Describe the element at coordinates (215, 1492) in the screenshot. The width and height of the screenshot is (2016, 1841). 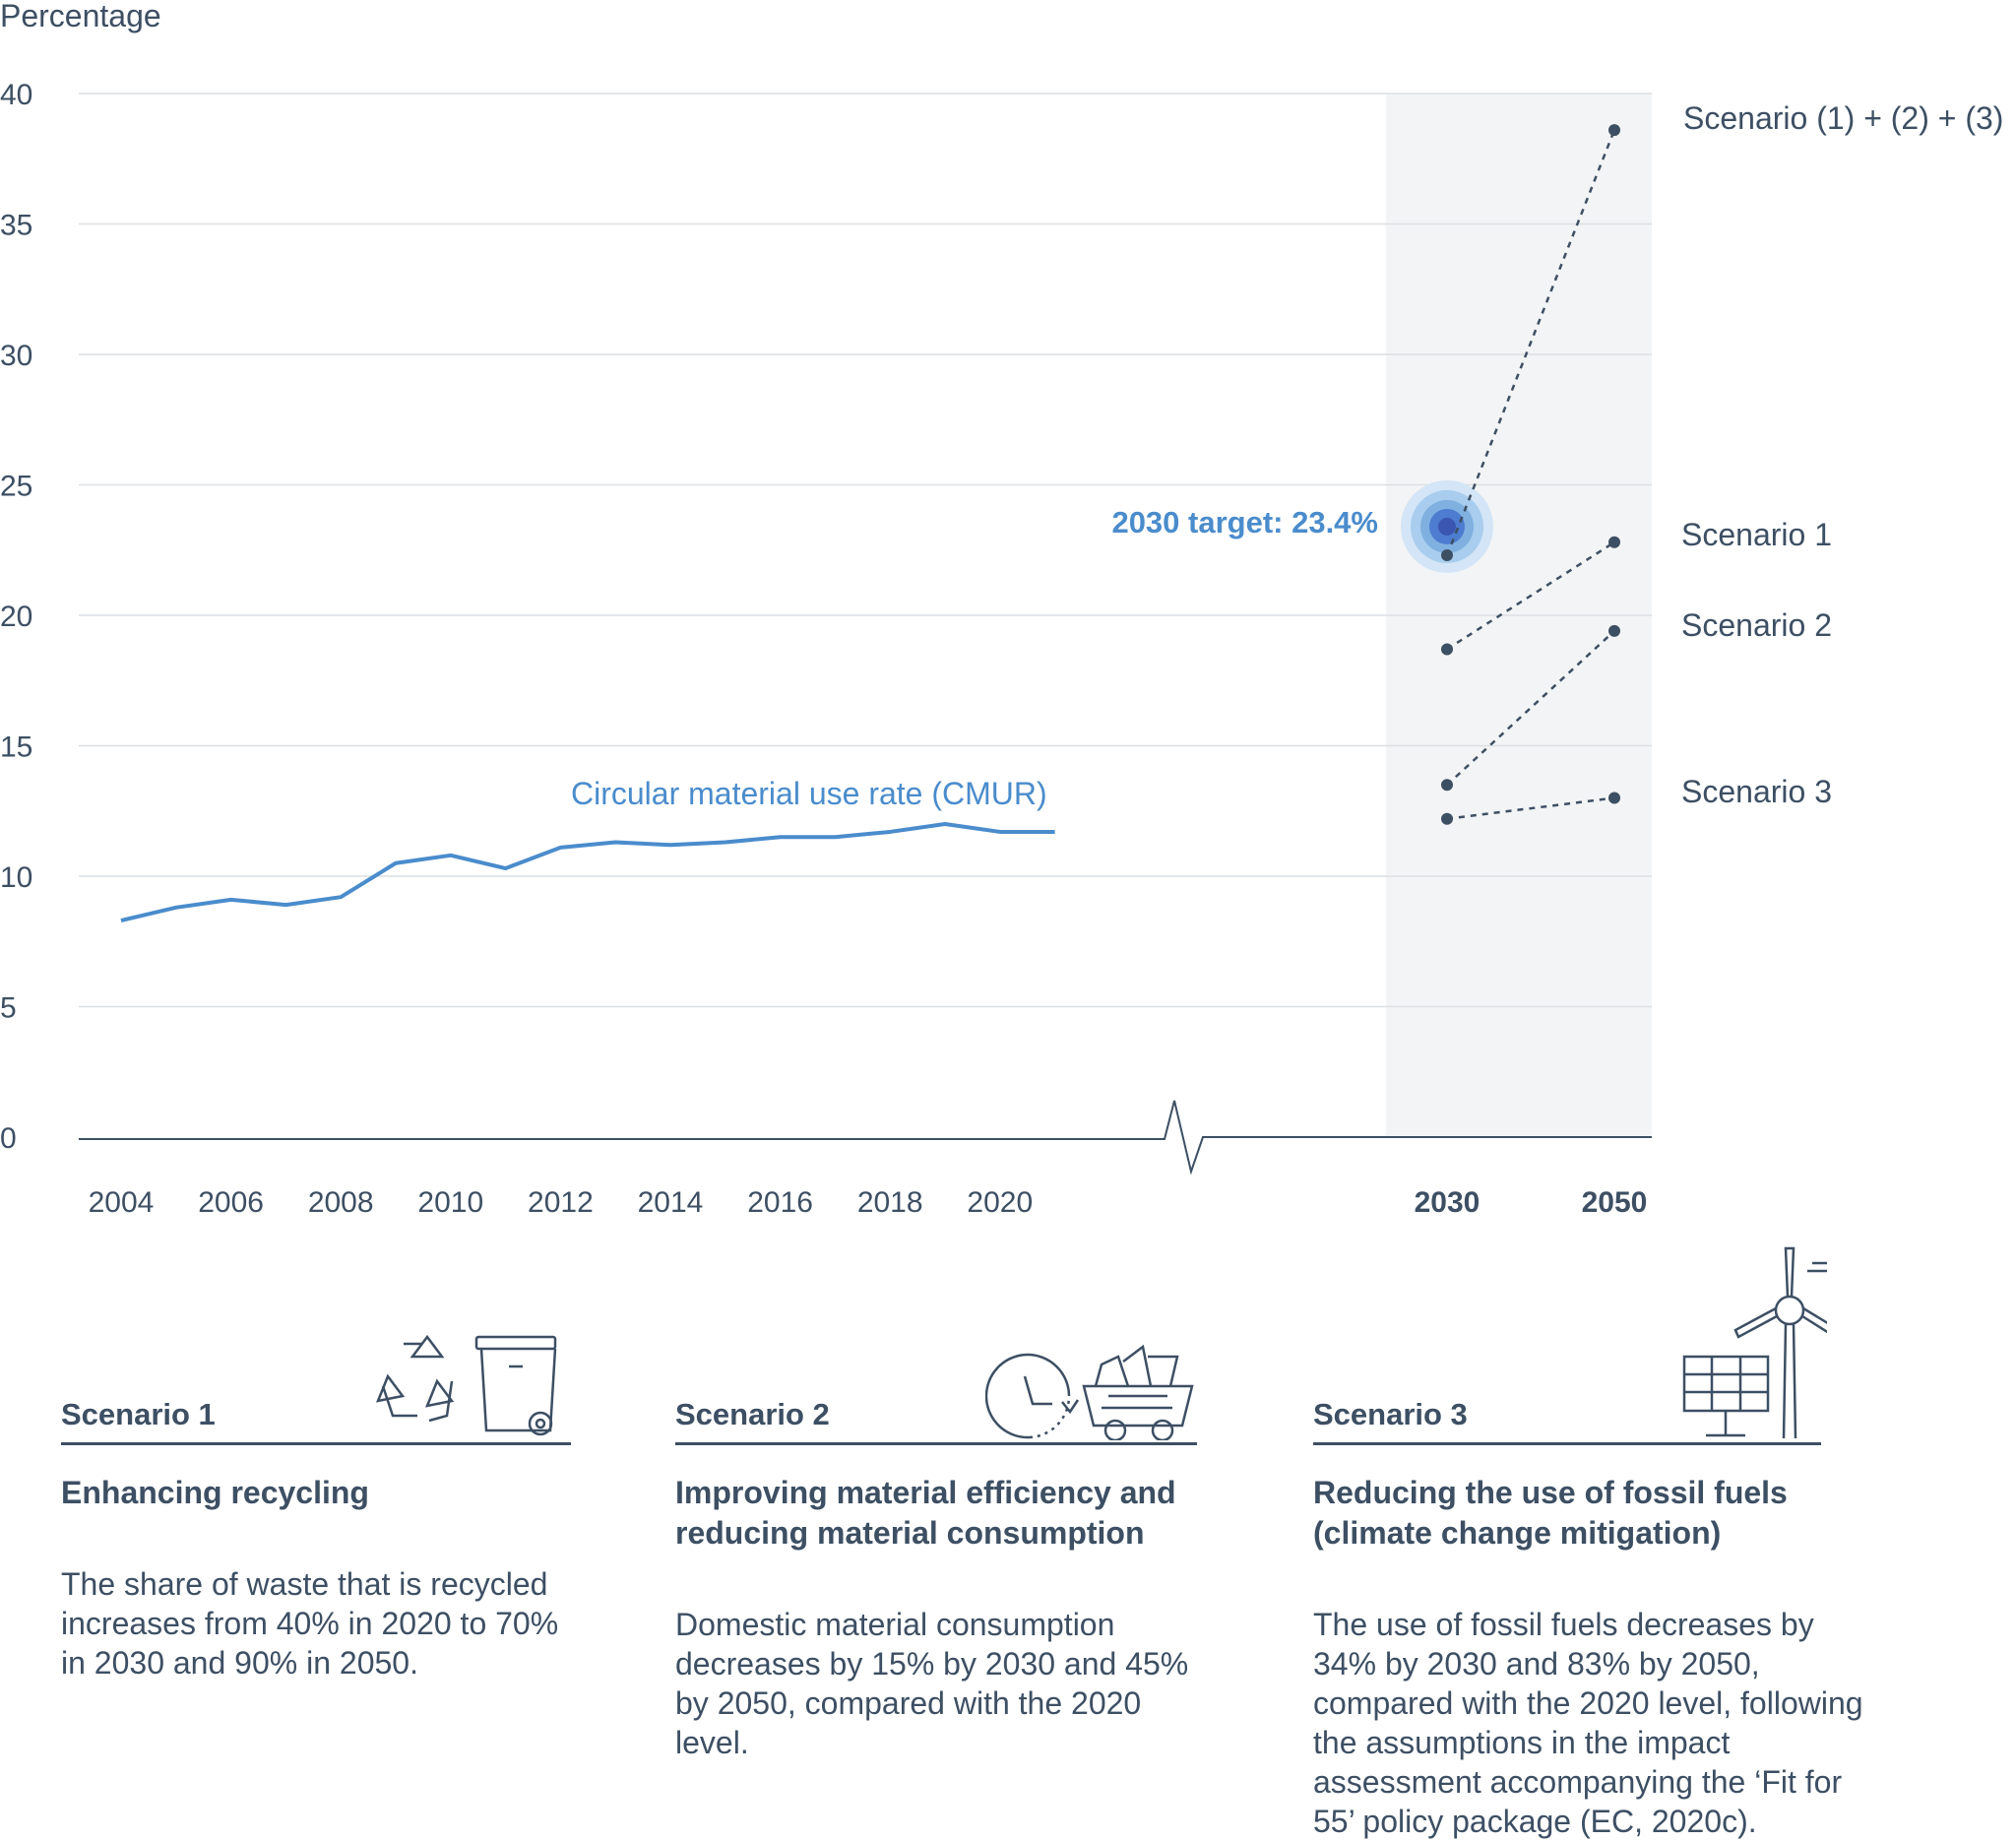
I see `panel-title: Enhancing recycling` at that location.